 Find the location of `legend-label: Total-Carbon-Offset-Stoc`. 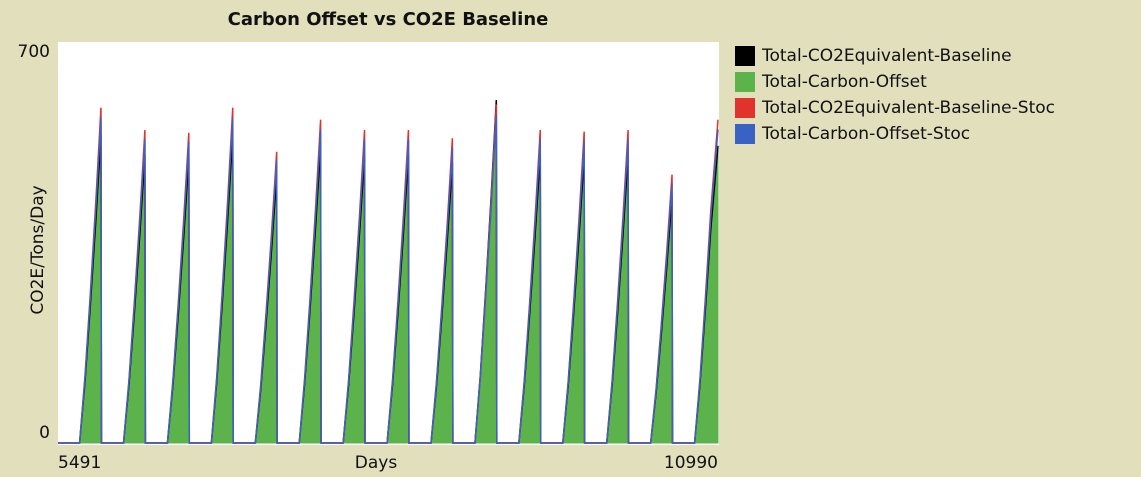

legend-label: Total-Carbon-Offset-Stoc is located at coordinates (865, 134).